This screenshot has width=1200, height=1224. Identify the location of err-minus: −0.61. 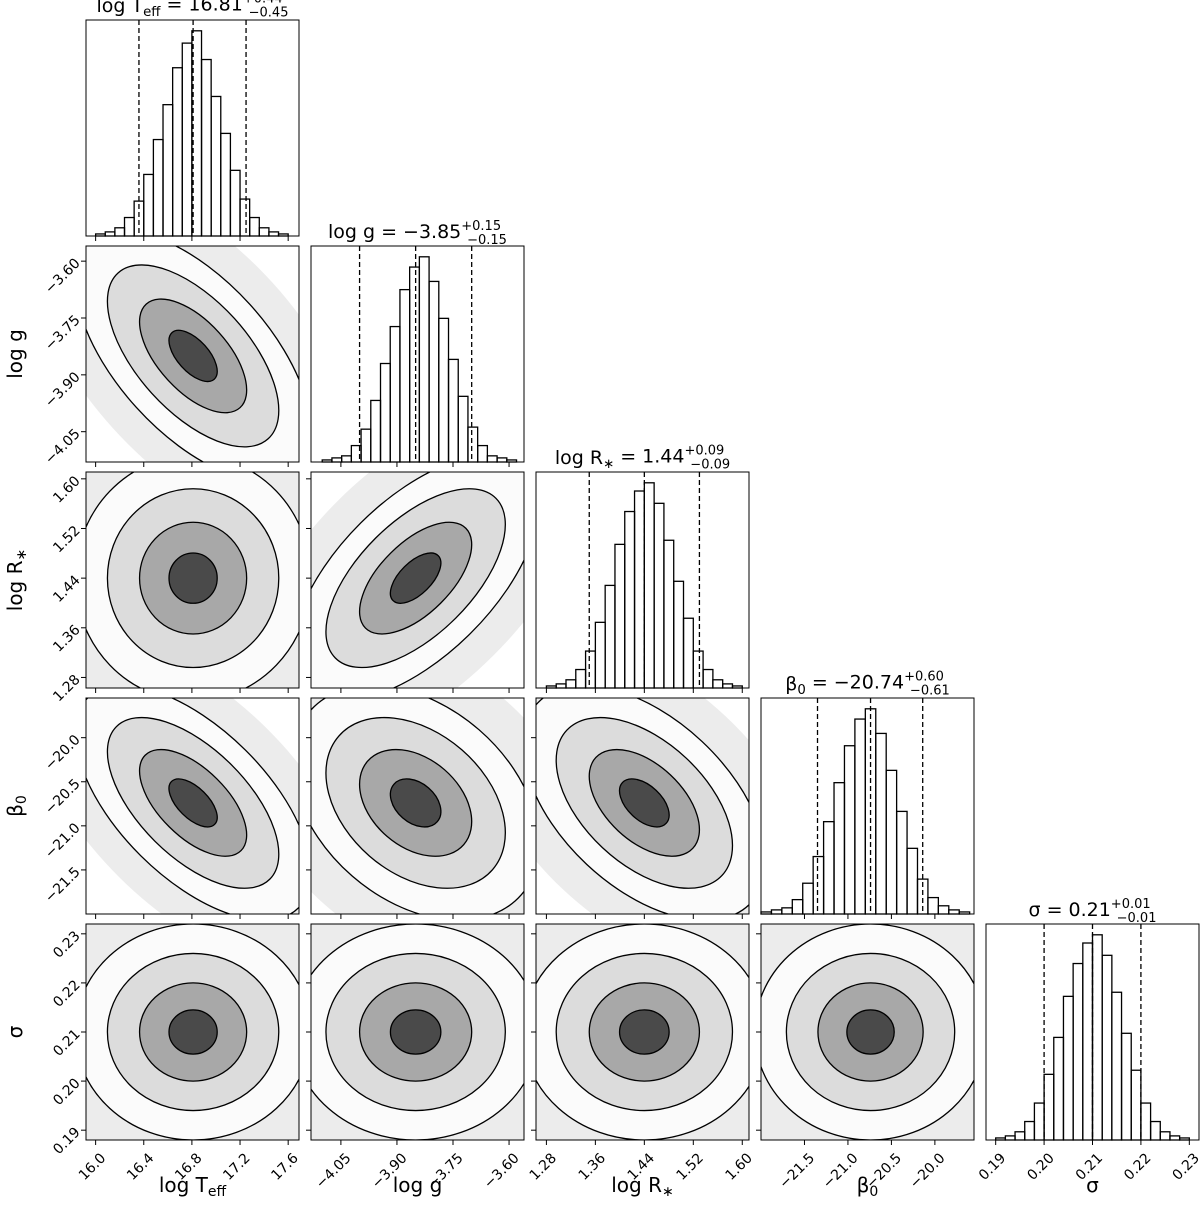
(930, 690).